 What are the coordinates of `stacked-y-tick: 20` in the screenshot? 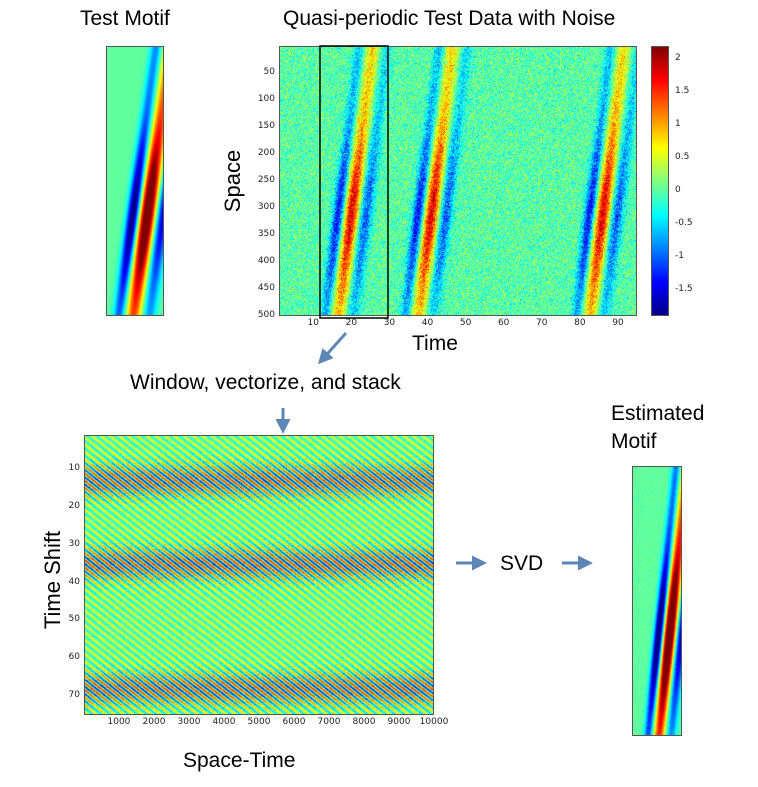 It's located at (74, 505).